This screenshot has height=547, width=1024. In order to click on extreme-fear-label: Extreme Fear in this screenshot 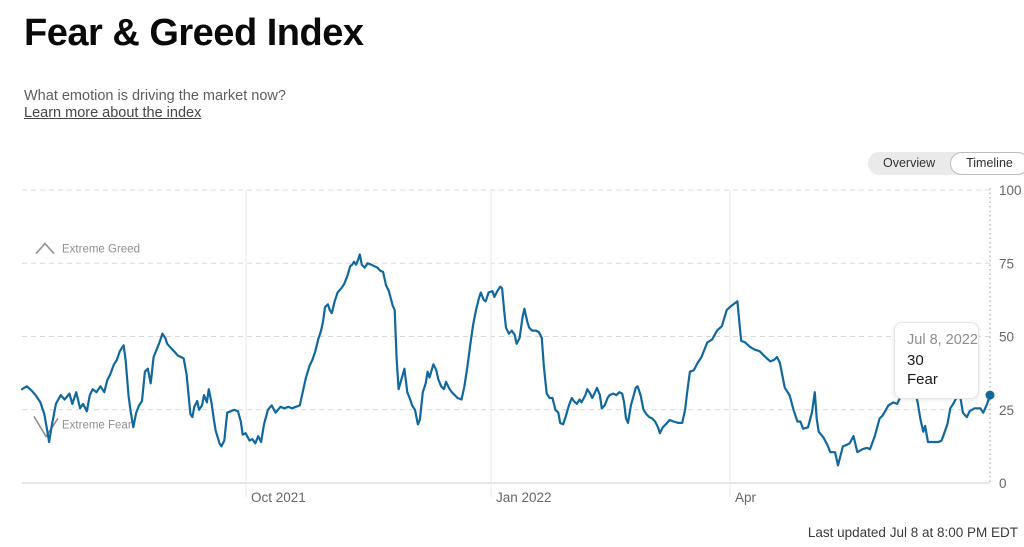, I will do `click(97, 425)`.